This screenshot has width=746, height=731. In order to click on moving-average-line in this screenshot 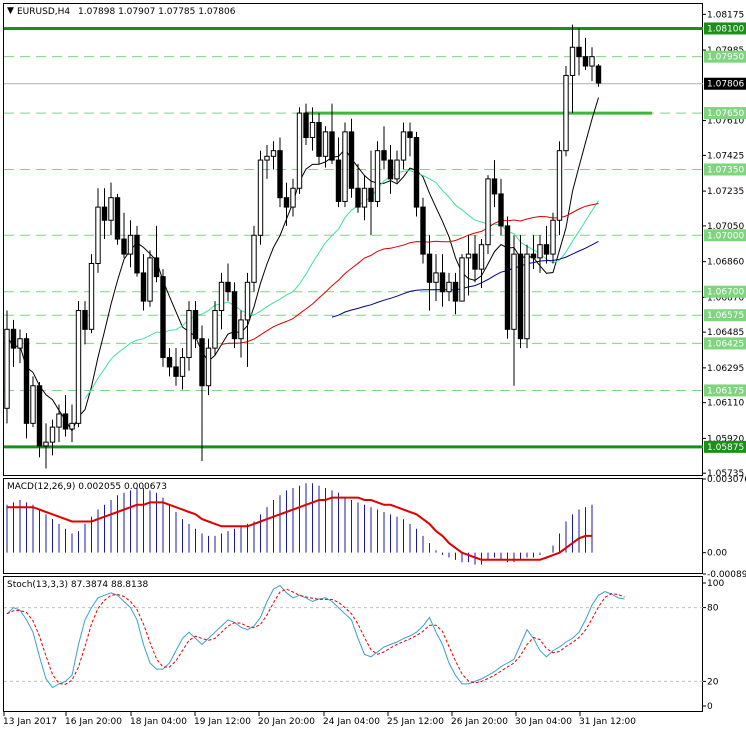, I will do `click(465, 279)`.